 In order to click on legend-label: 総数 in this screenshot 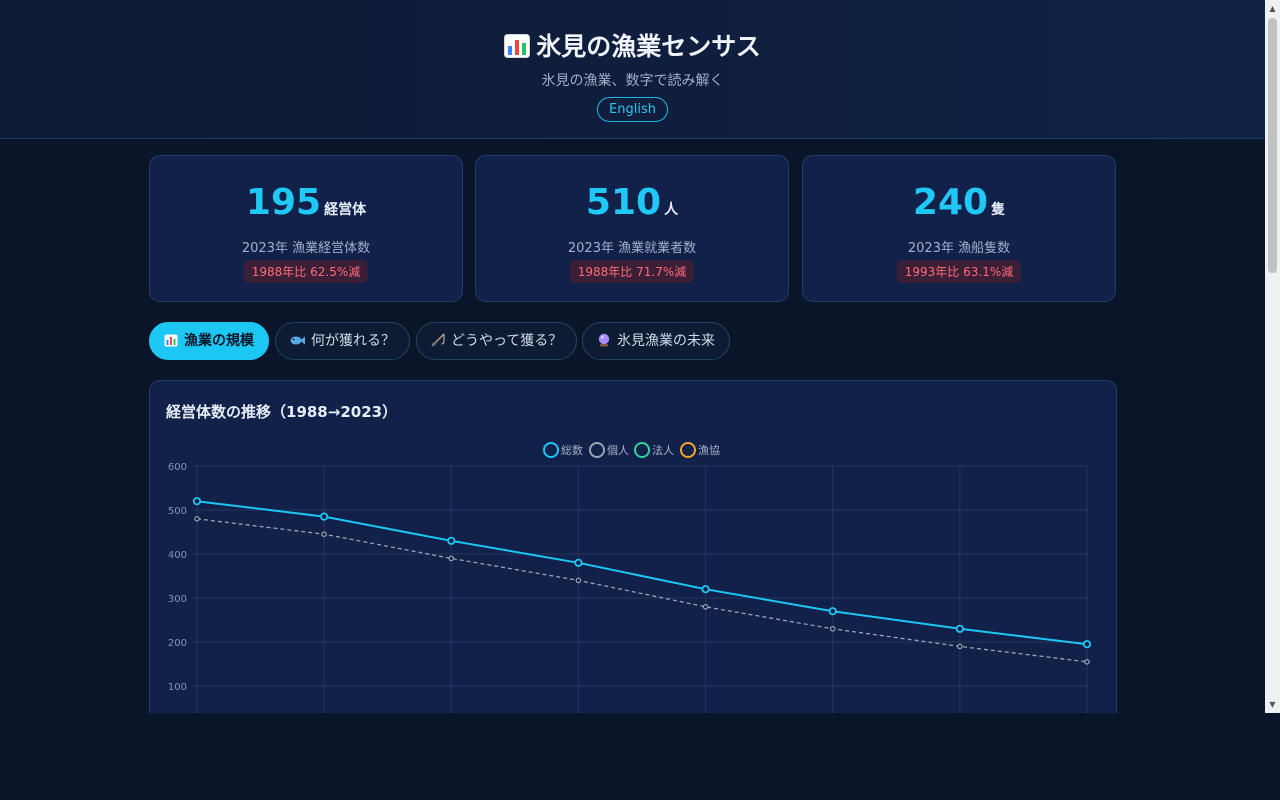, I will do `click(572, 450)`.